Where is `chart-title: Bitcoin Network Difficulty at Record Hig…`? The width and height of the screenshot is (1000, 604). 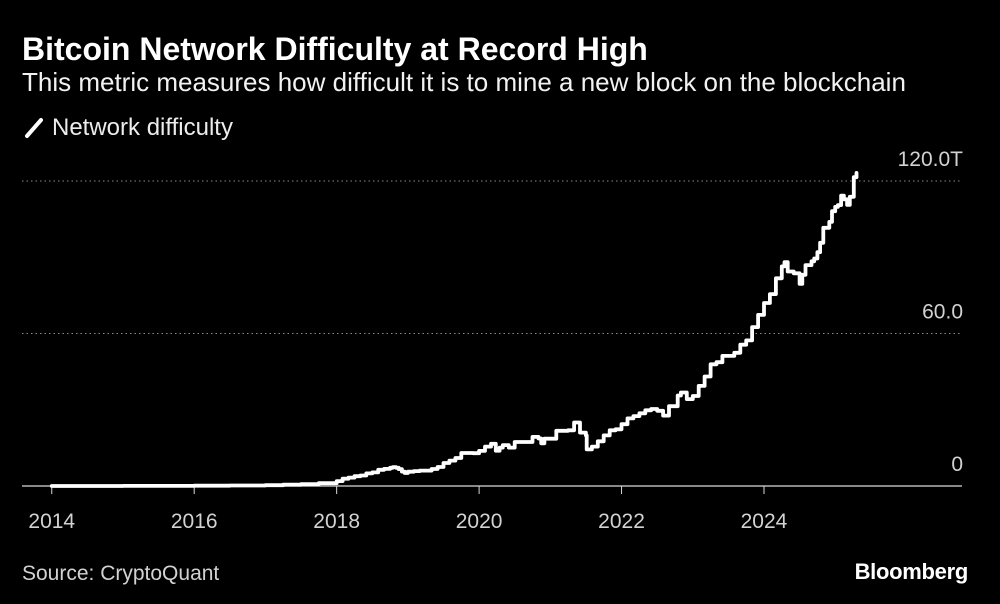 chart-title: Bitcoin Network Difficulty at Record Hig… is located at coordinates (335, 49).